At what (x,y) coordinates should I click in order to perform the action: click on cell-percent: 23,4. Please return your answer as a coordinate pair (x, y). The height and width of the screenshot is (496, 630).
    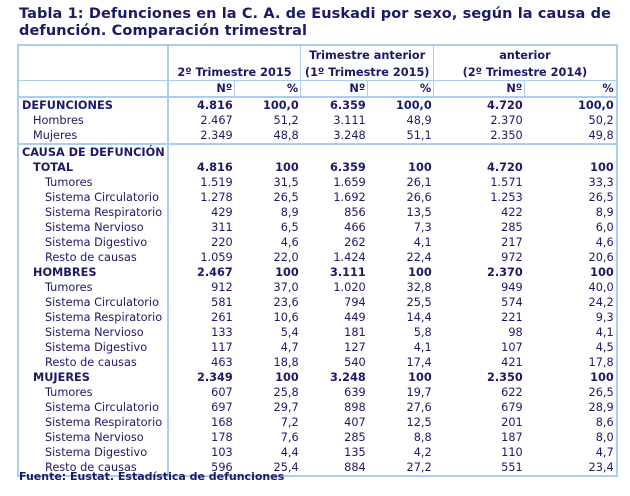
    Looking at the image, I should click on (601, 467).